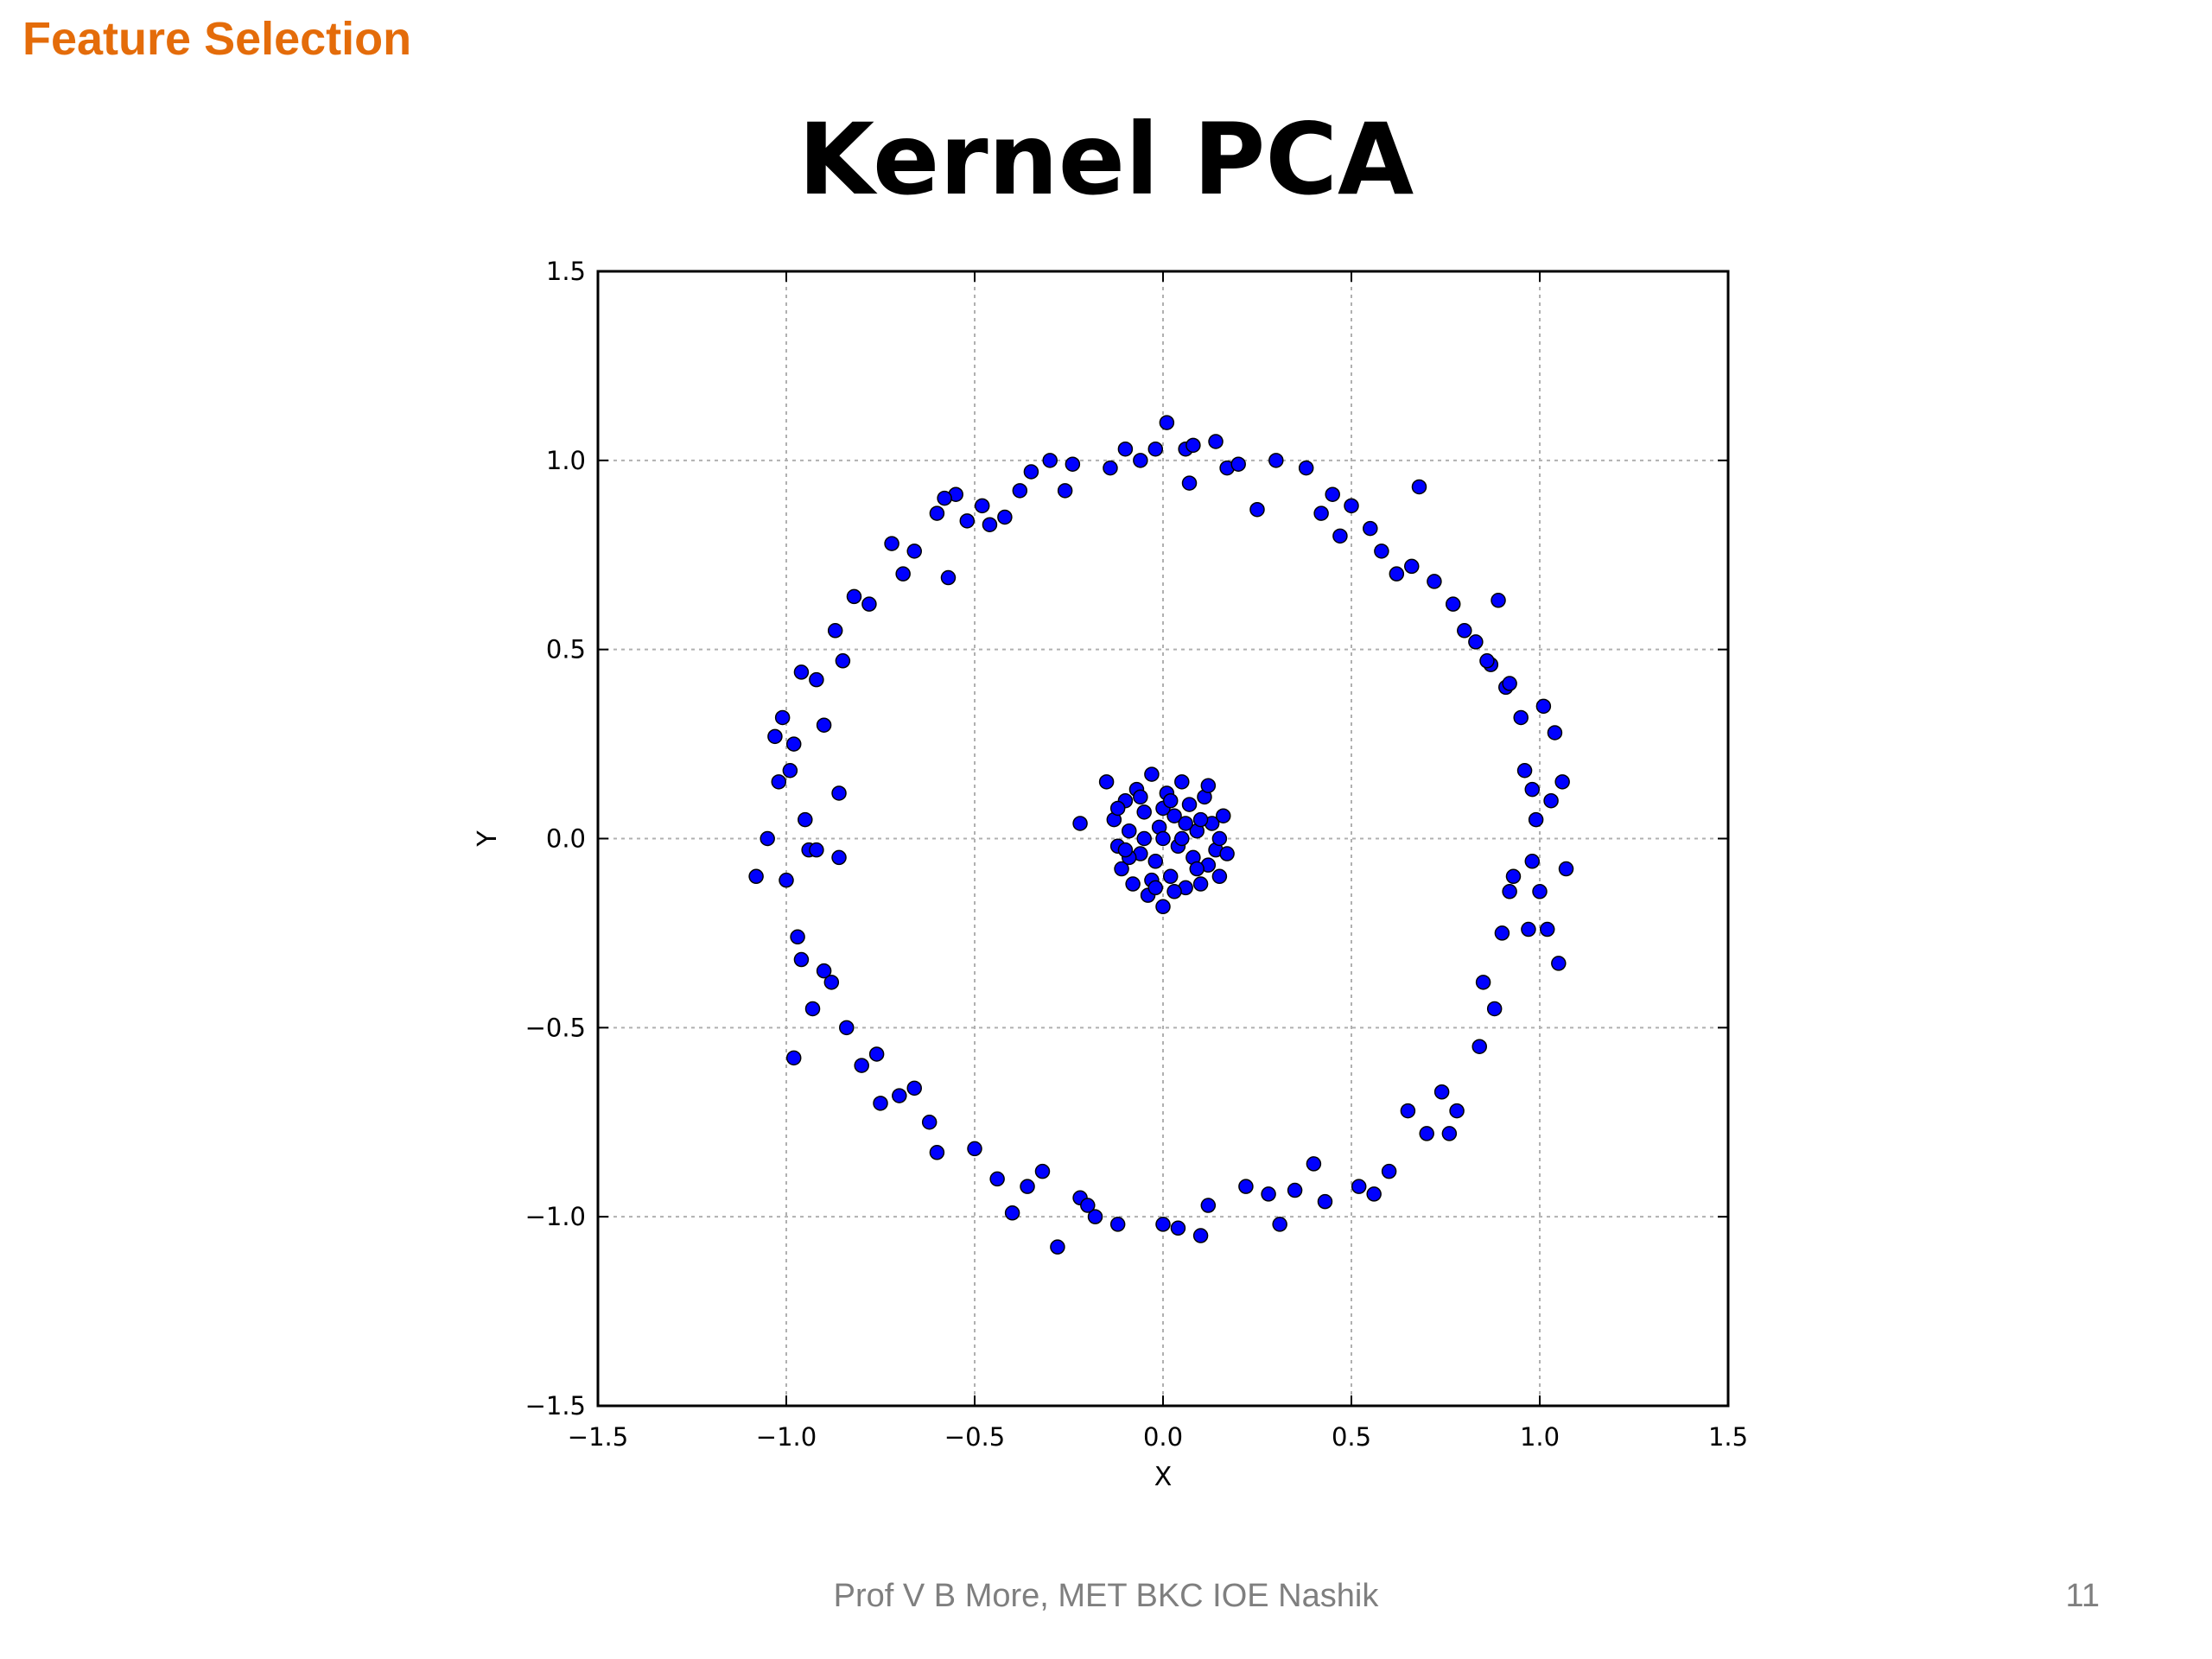  What do you see at coordinates (555, 1027) in the screenshot?
I see `y-tick-label: −0.5` at bounding box center [555, 1027].